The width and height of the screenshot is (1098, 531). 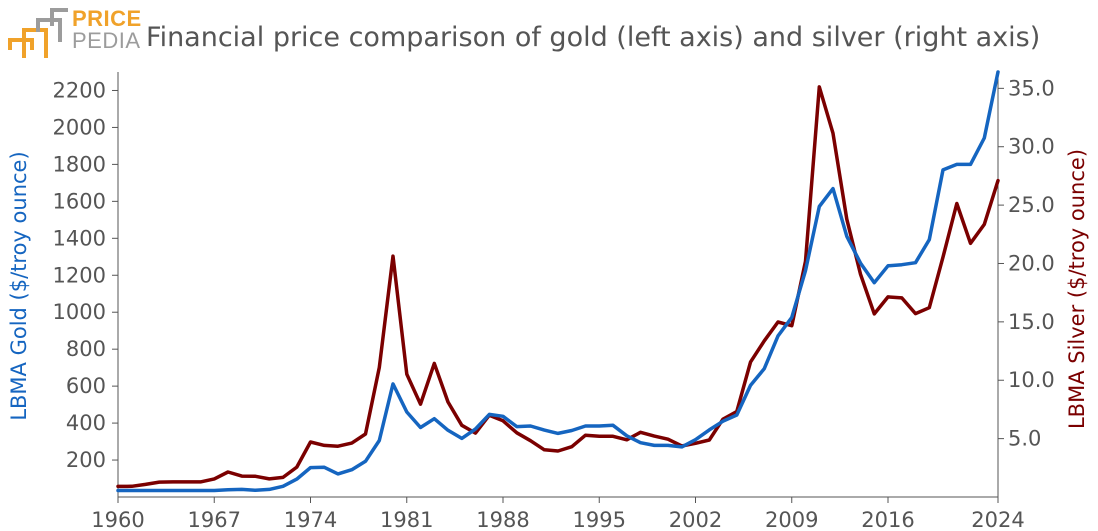 What do you see at coordinates (1031, 322) in the screenshot?
I see `y-right-tick-label: 15.0` at bounding box center [1031, 322].